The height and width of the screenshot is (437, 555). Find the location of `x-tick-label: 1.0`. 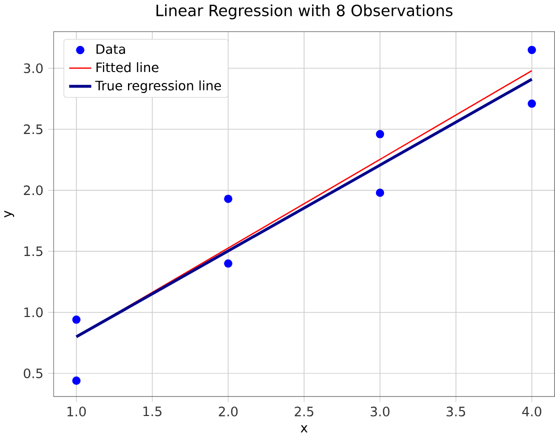

x-tick-label: 1.0 is located at coordinates (77, 411).